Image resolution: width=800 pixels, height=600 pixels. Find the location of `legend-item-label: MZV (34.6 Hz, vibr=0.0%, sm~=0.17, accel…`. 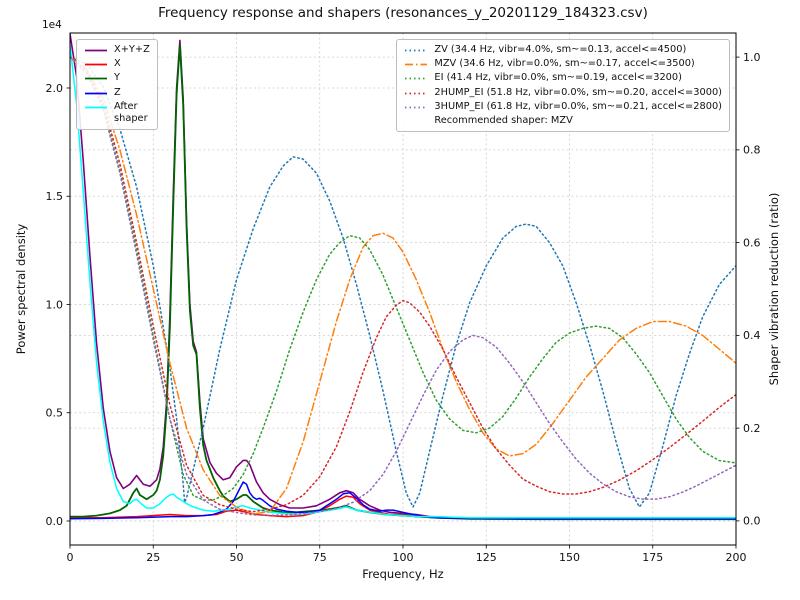

legend-item-label: MZV (34.6 Hz, vibr=0.0%, sm~=0.17, accel… is located at coordinates (564, 64).